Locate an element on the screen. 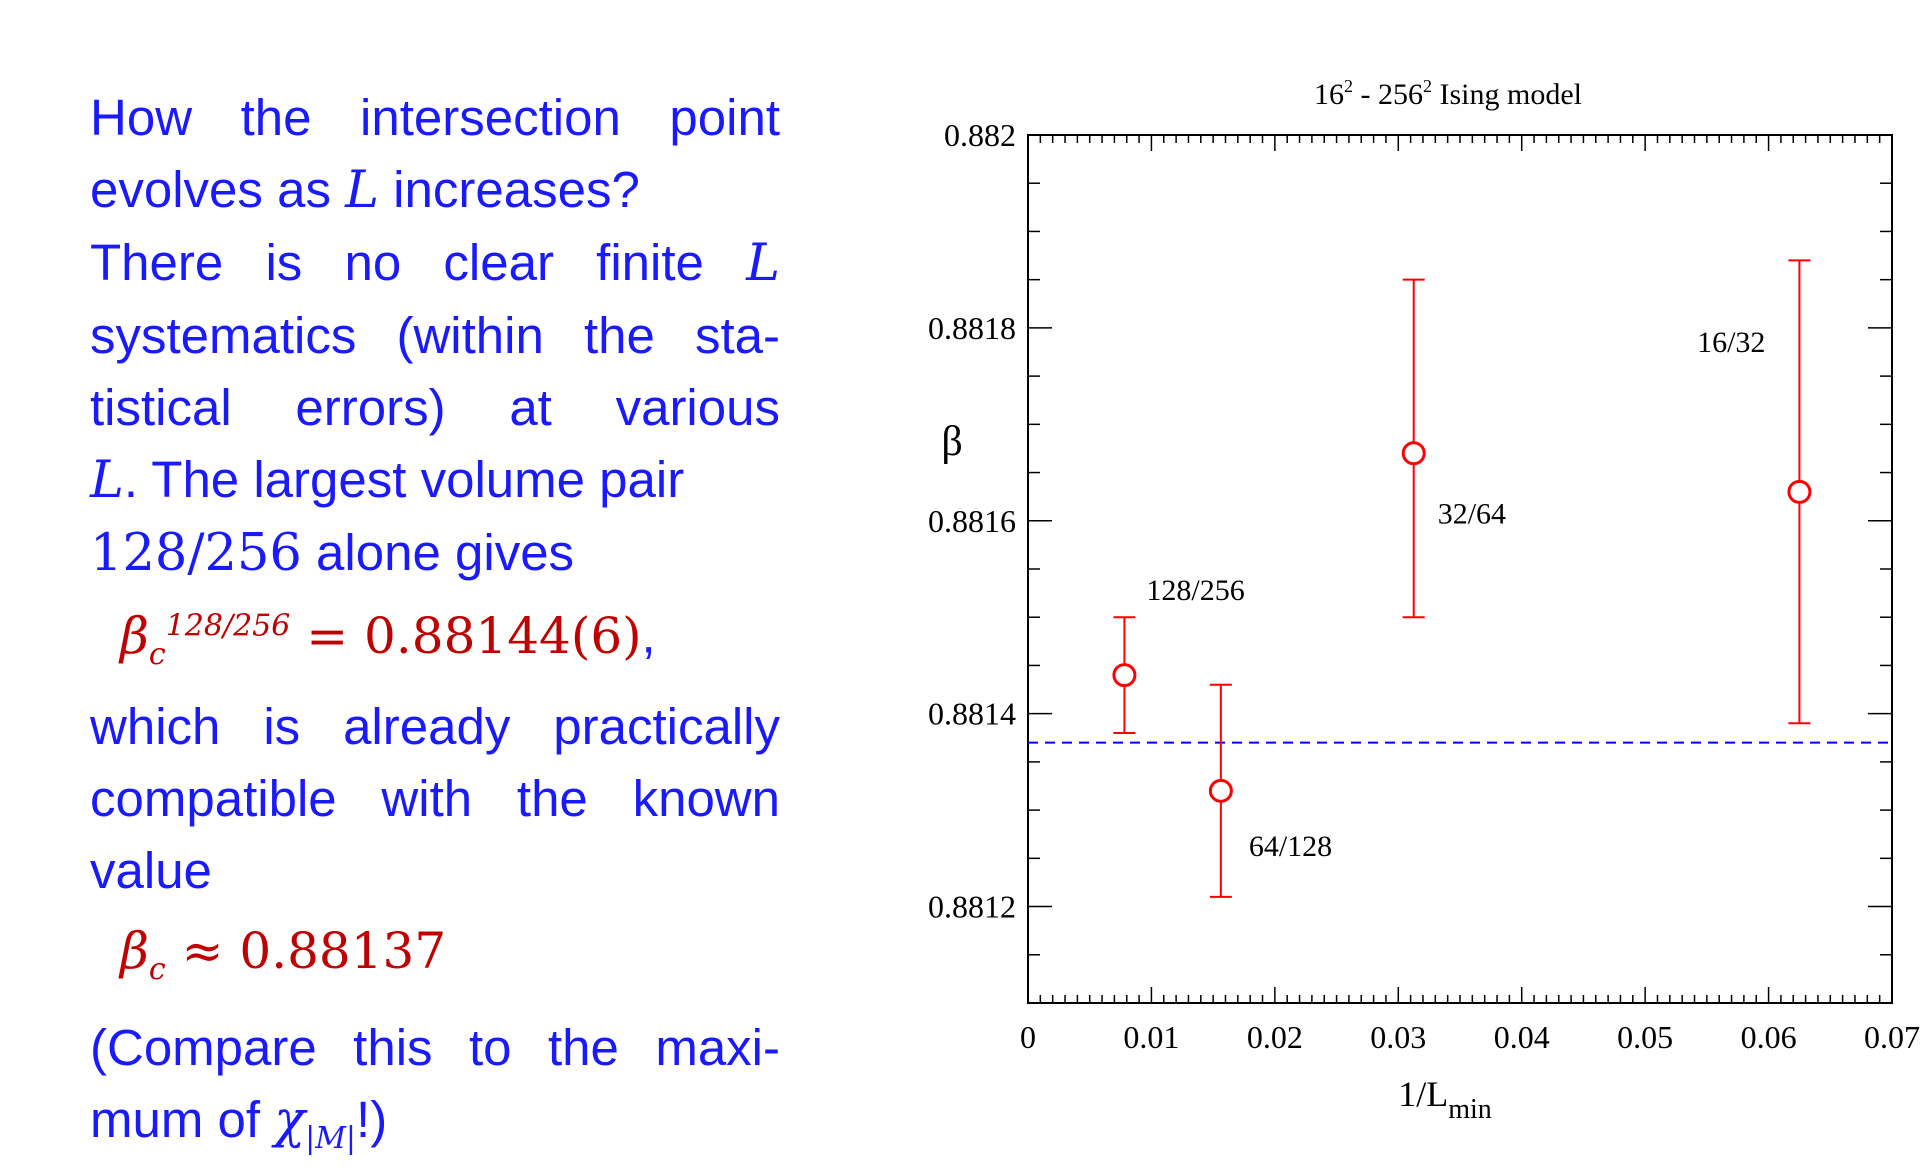  point-label: 16/32 is located at coordinates (1731, 342).